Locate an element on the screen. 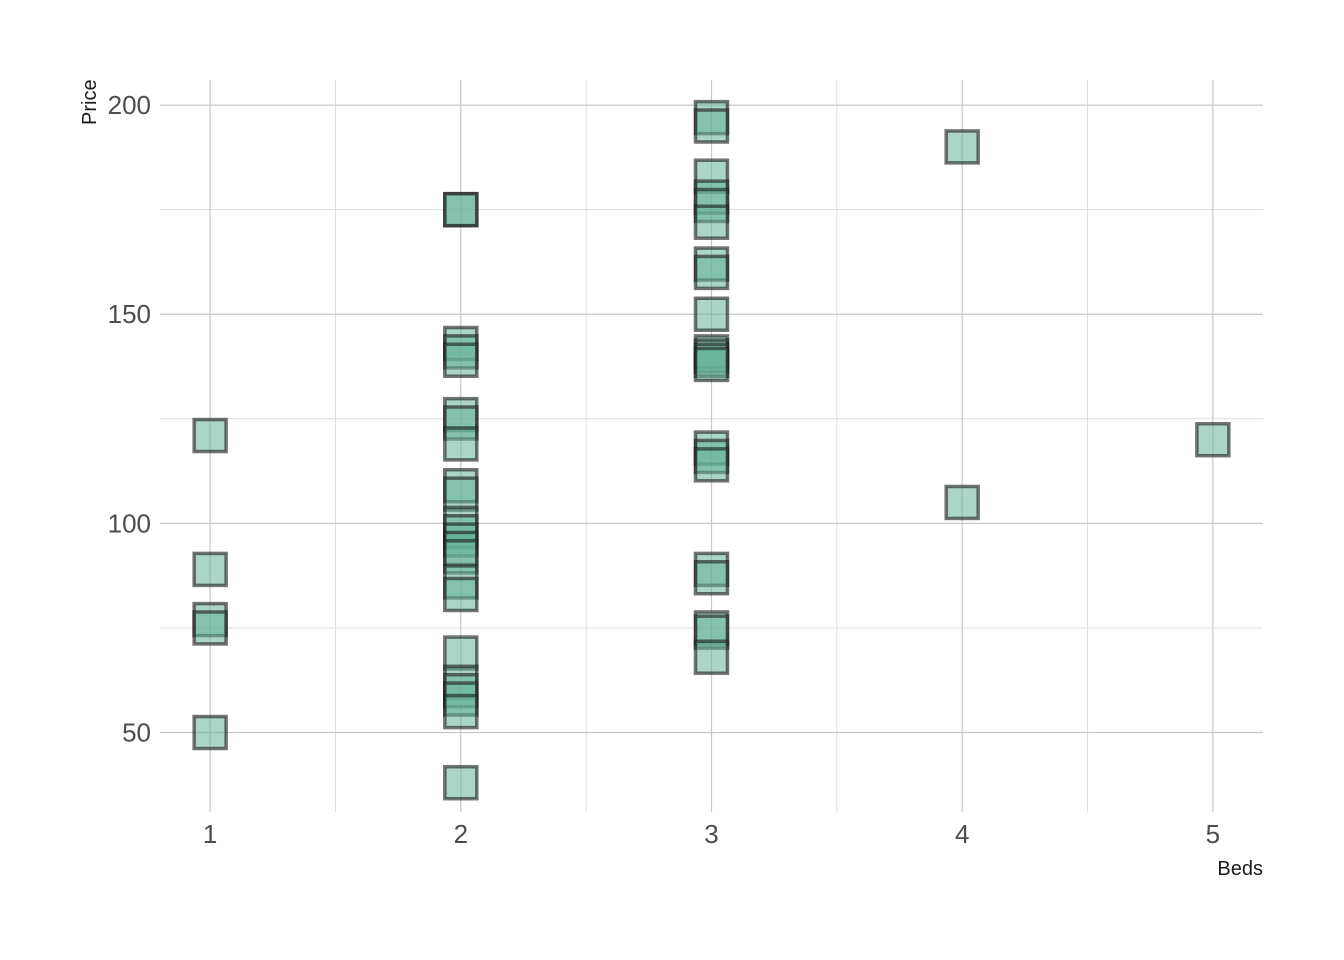 The image size is (1344, 960). y-axis-title: Price is located at coordinates (90, 102).